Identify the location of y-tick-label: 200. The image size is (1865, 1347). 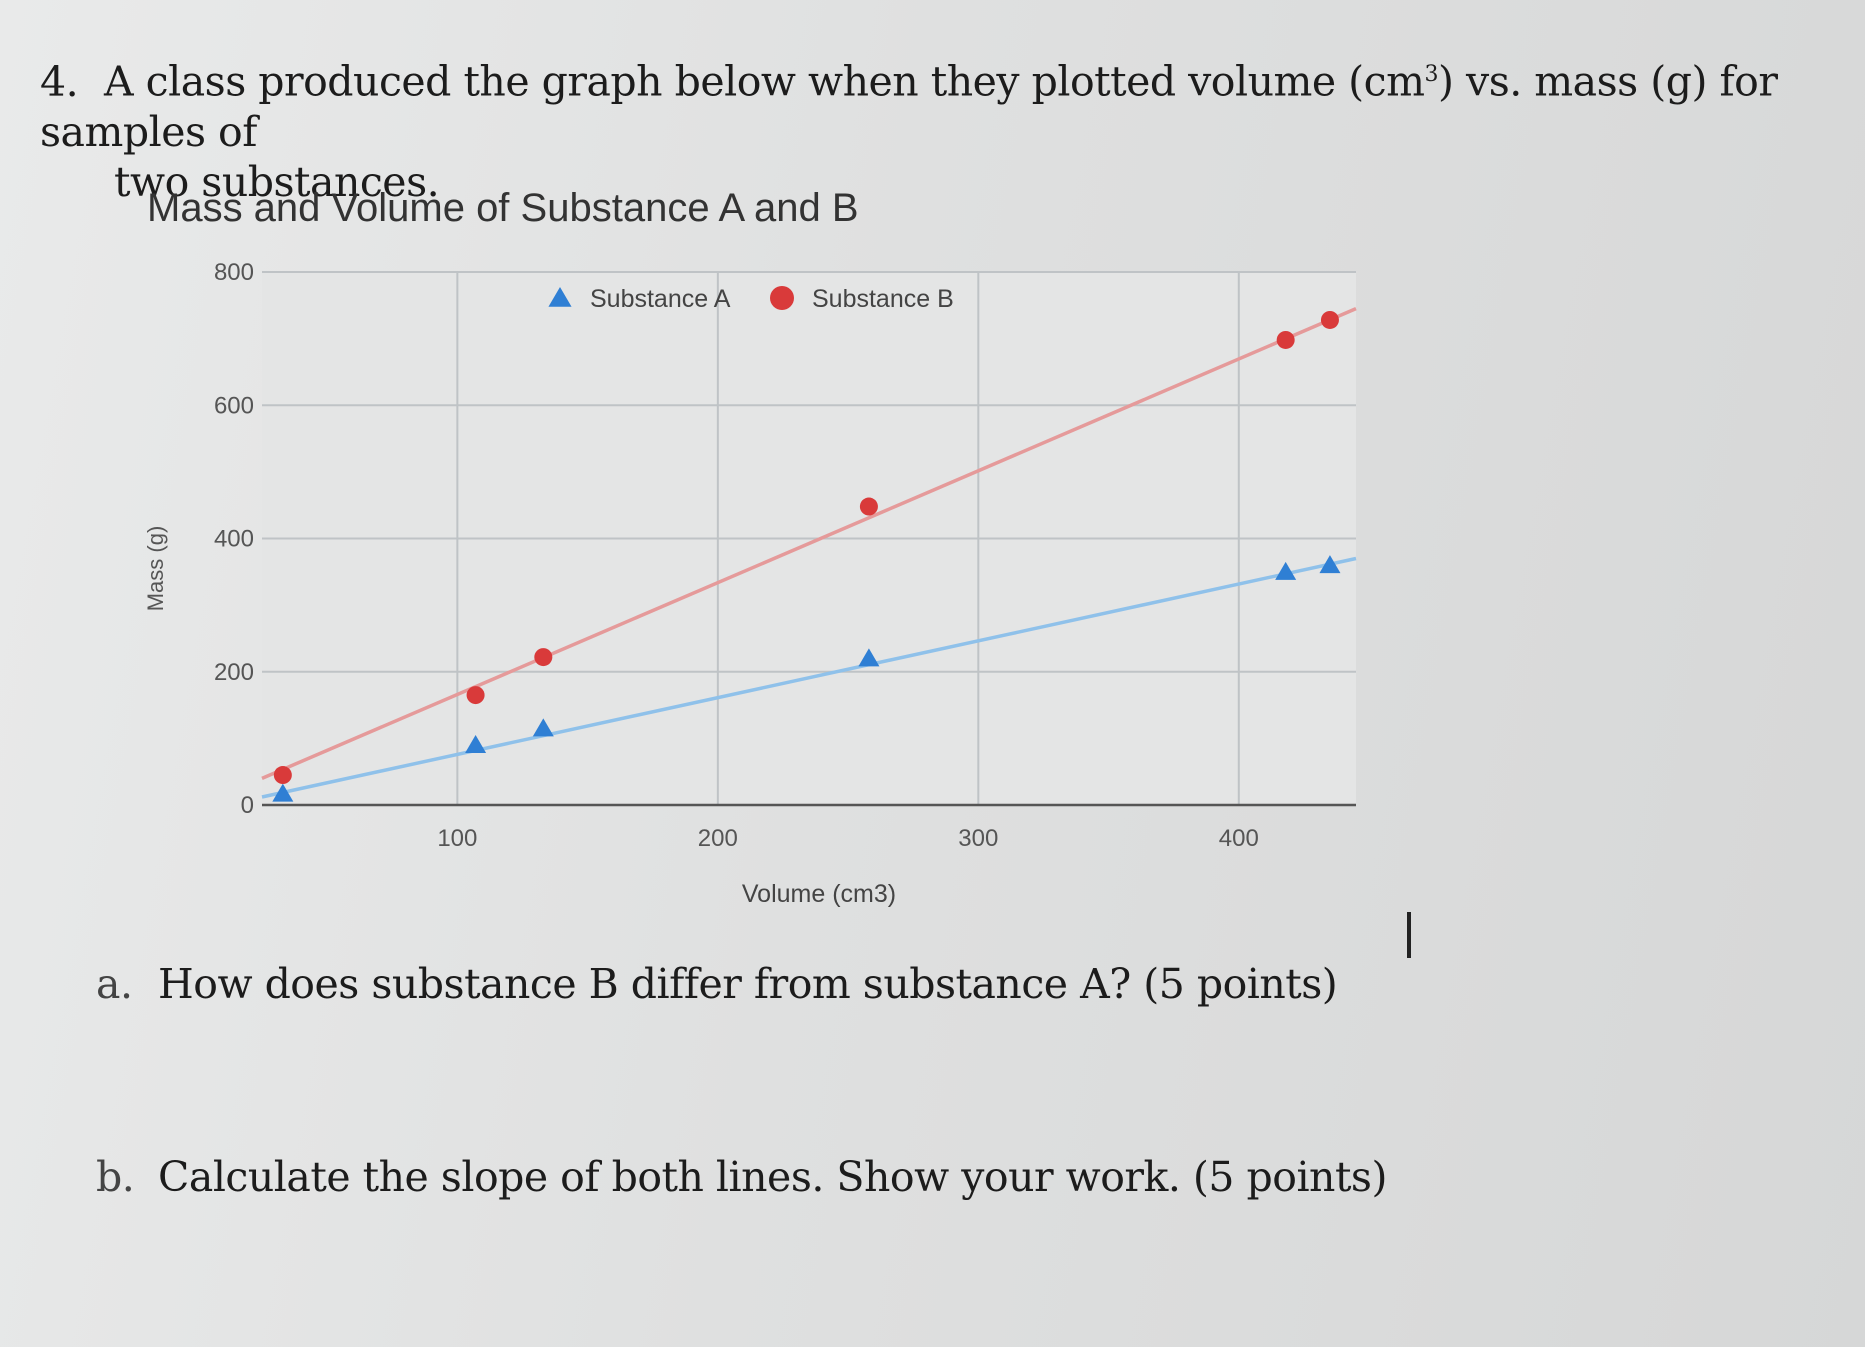
(234, 672).